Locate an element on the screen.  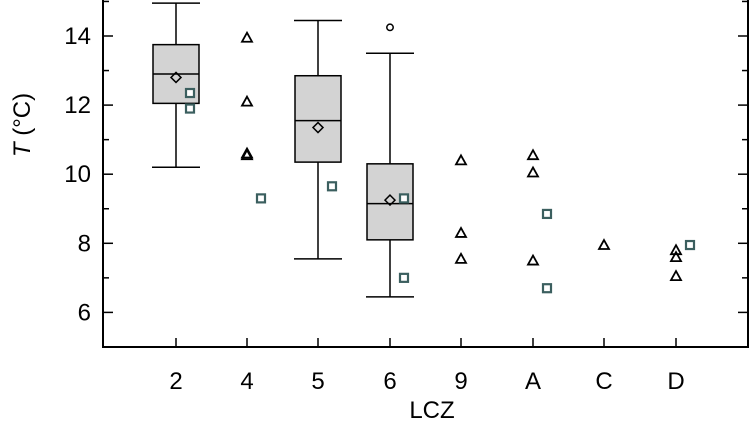
y-tick-label: 10 is located at coordinates (77, 174).